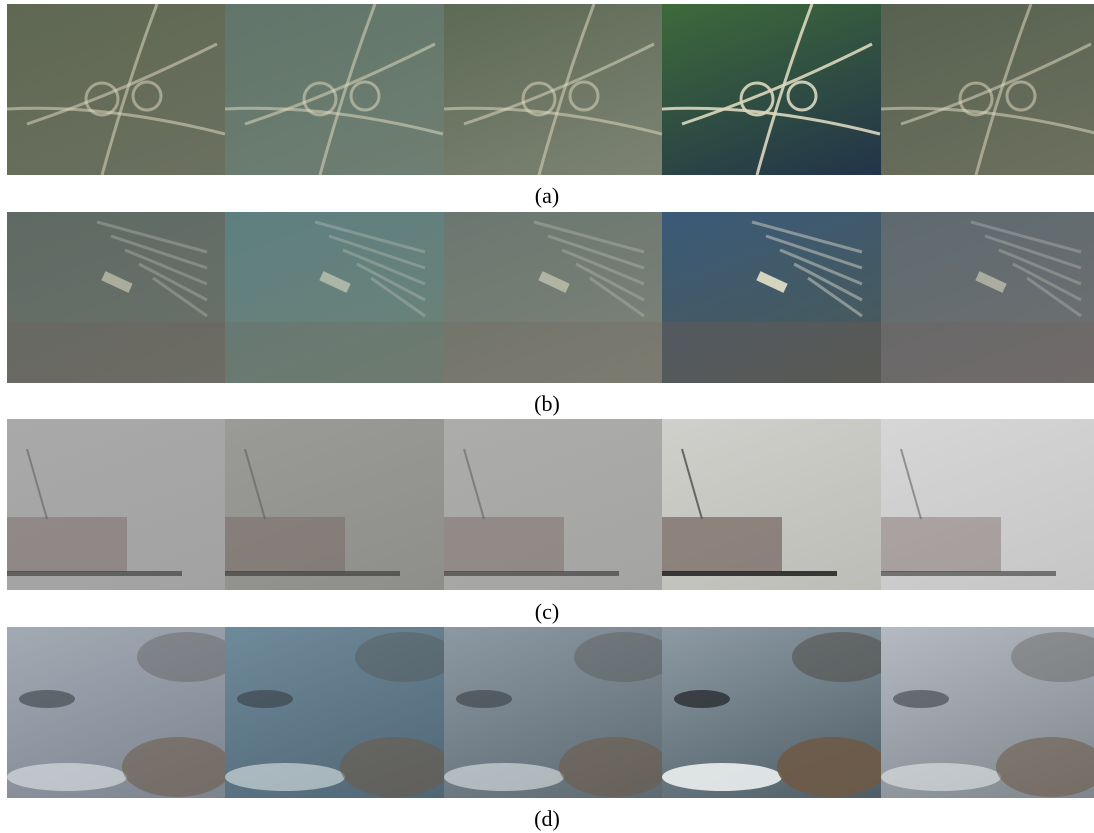 This screenshot has width=1094, height=833. Describe the element at coordinates (547, 818) in the screenshot. I see `subfigure-label: (d)` at that location.